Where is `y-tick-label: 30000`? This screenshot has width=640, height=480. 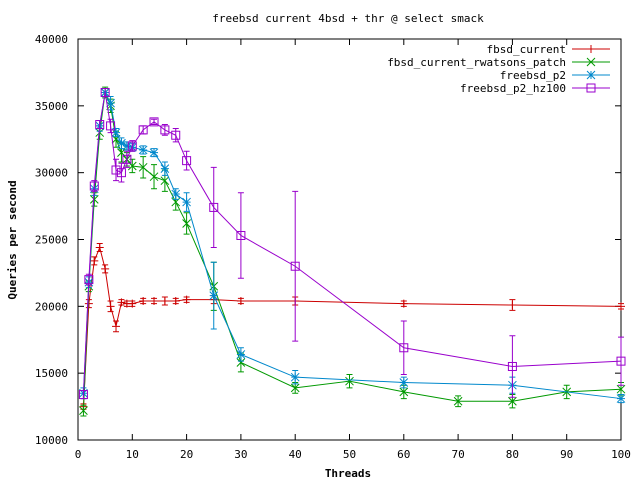
y-tick-label: 30000 is located at coordinates (51, 173).